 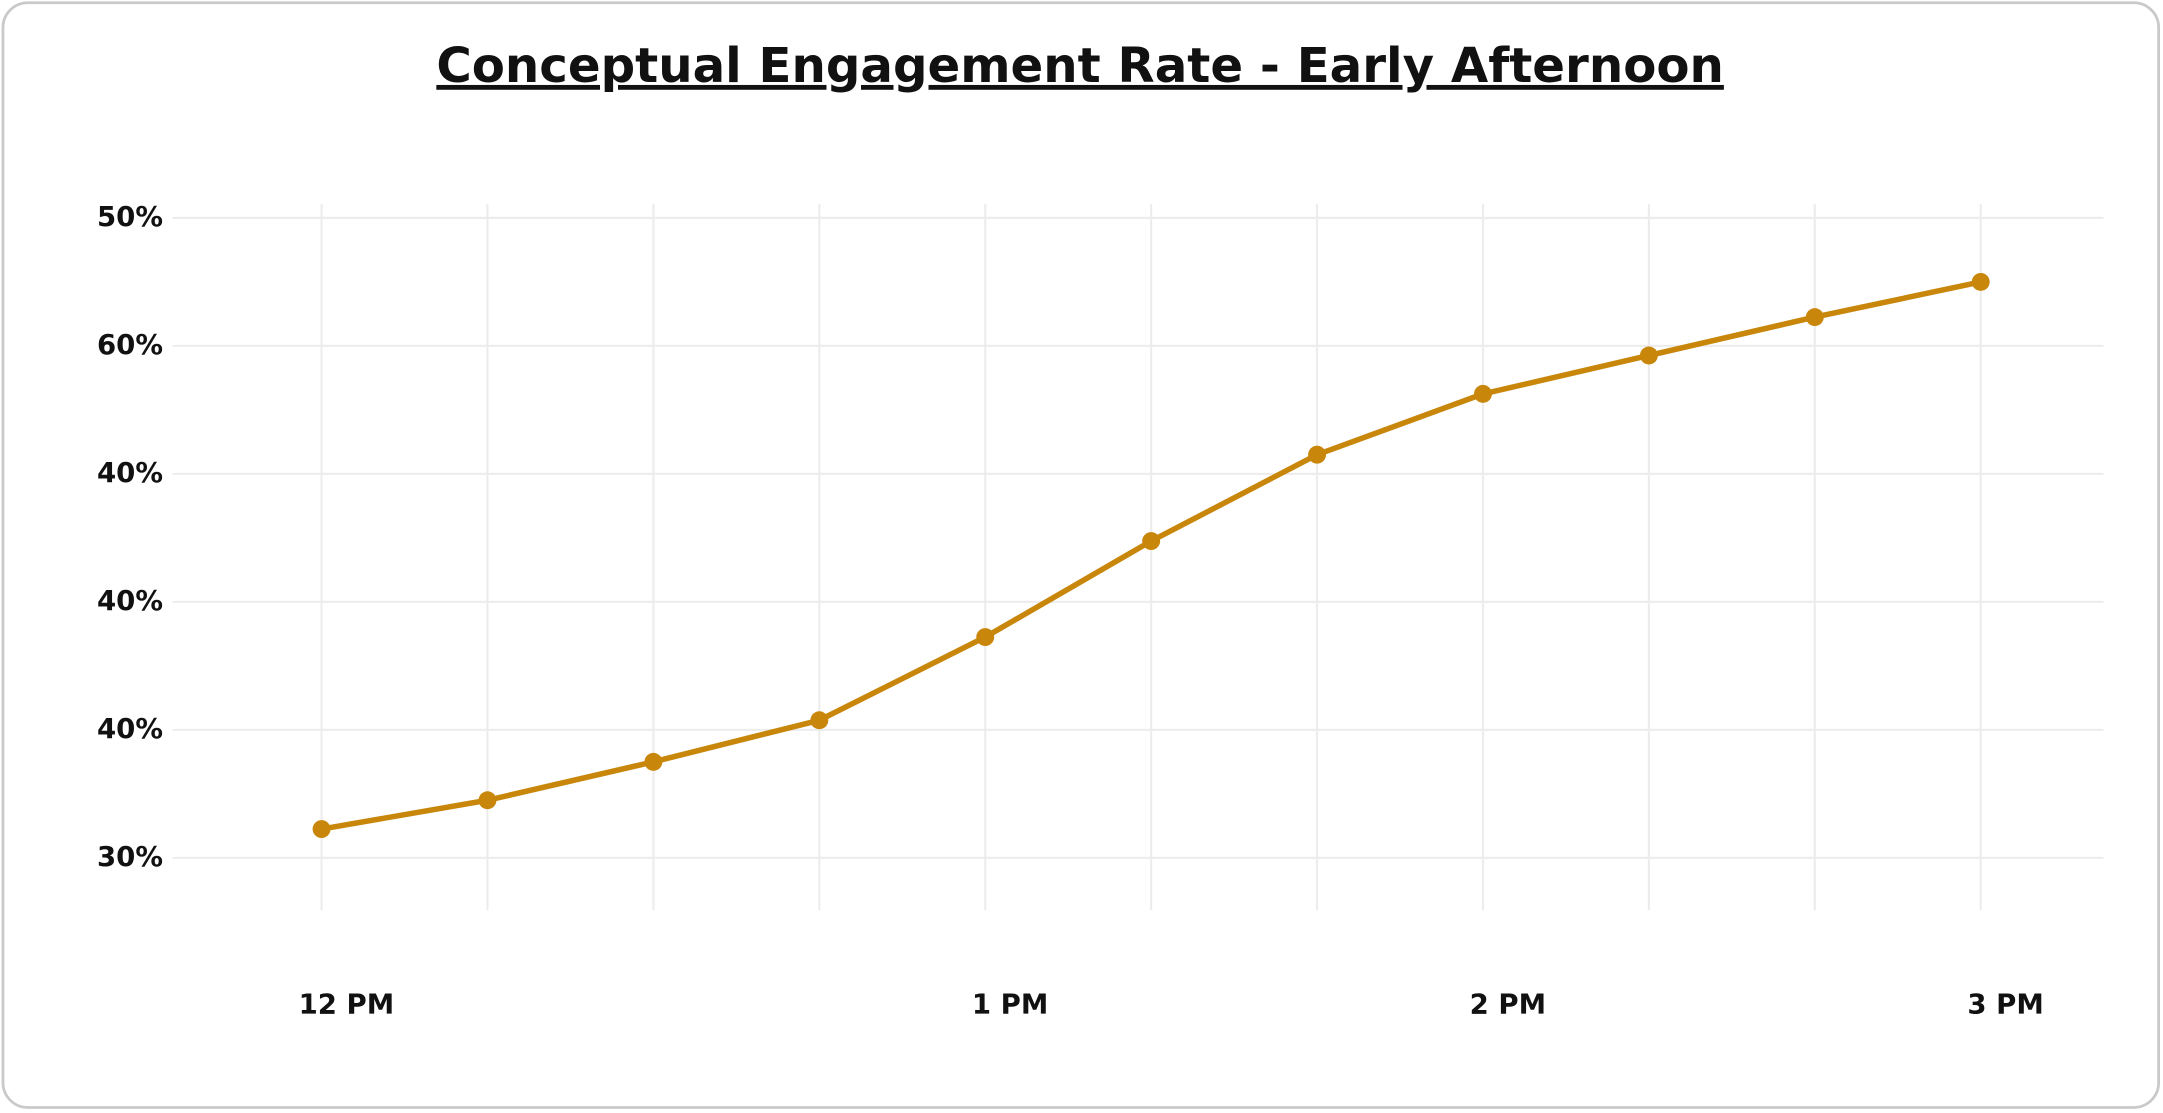 What do you see at coordinates (130, 856) in the screenshot?
I see `y-tick-label: 30%` at bounding box center [130, 856].